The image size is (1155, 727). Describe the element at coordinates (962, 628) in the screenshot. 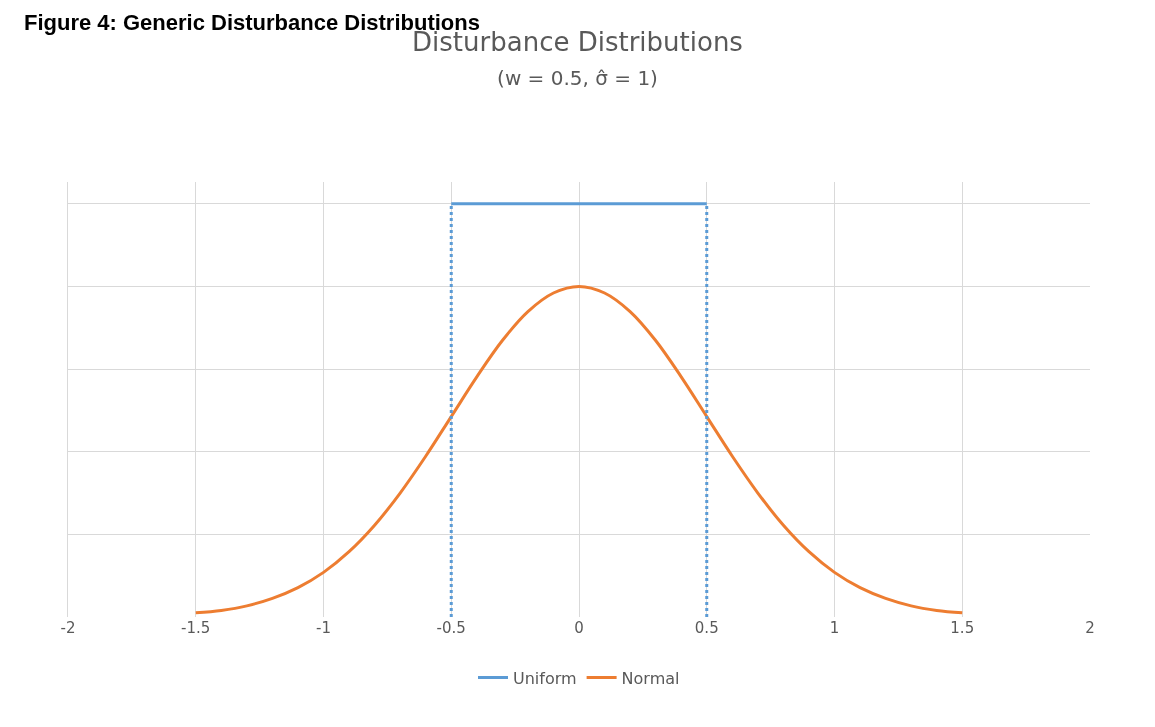

I see `x-tick-label: 1.5` at that location.